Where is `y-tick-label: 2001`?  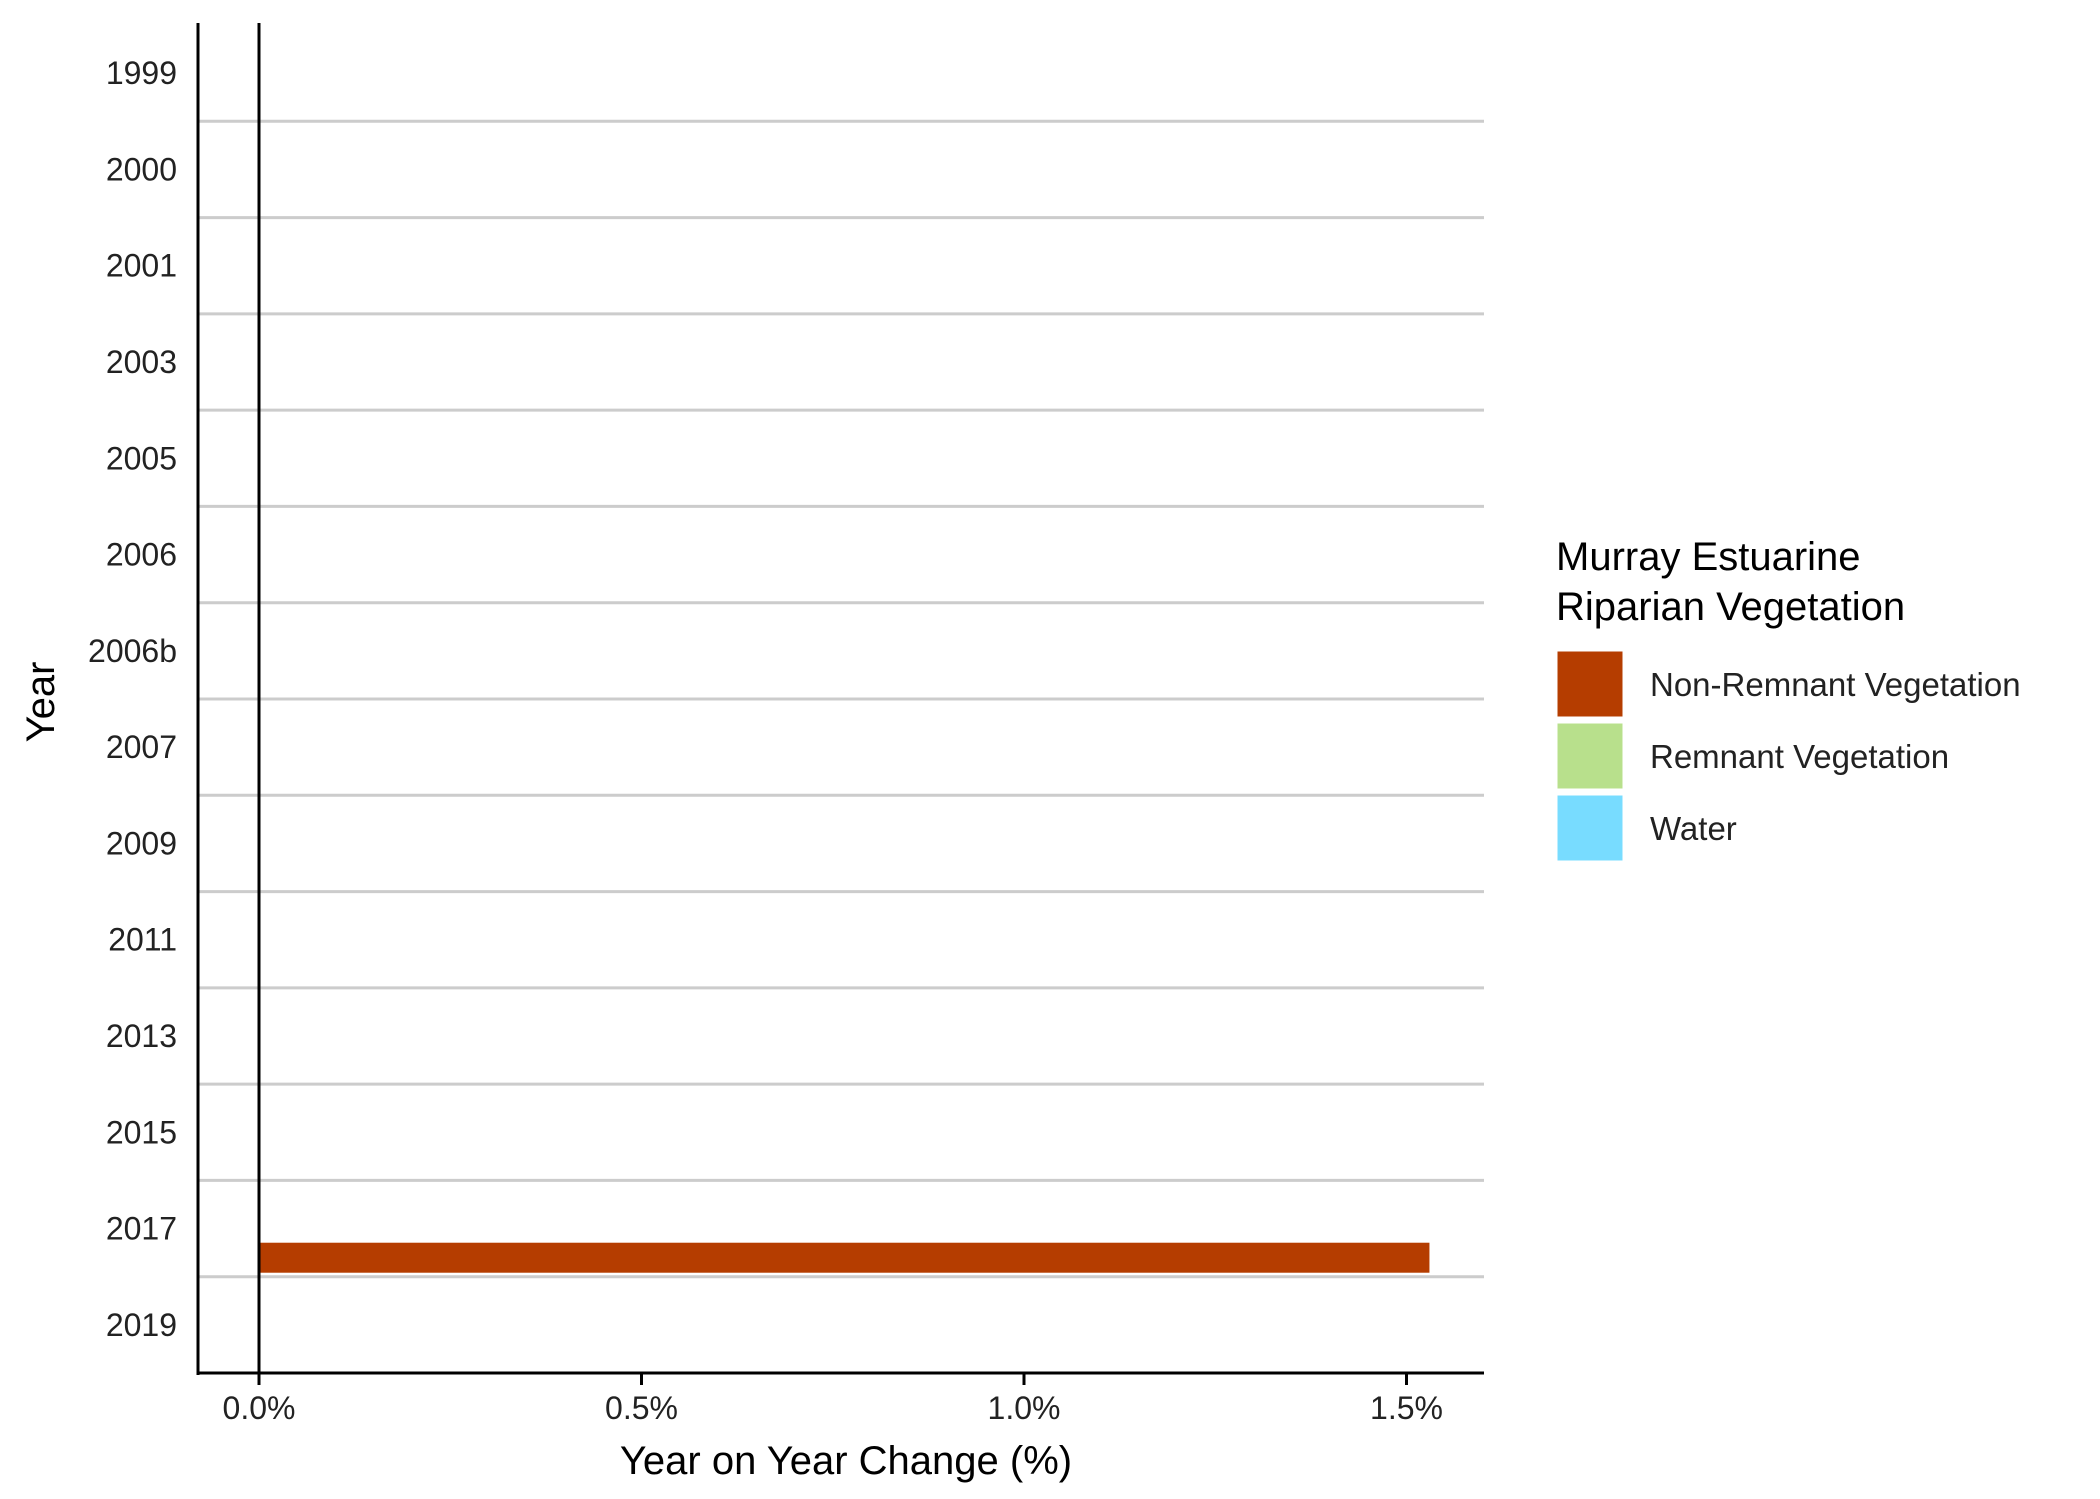 y-tick-label: 2001 is located at coordinates (141, 266).